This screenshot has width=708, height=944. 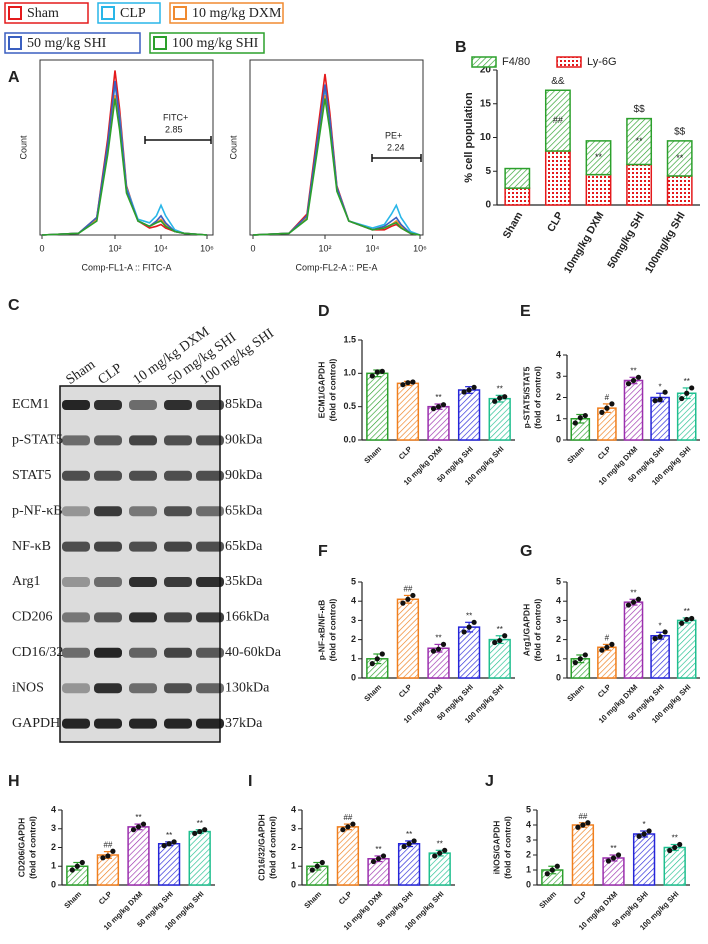 What do you see at coordinates (244, 723) in the screenshot?
I see `row-size: 37kDa` at bounding box center [244, 723].